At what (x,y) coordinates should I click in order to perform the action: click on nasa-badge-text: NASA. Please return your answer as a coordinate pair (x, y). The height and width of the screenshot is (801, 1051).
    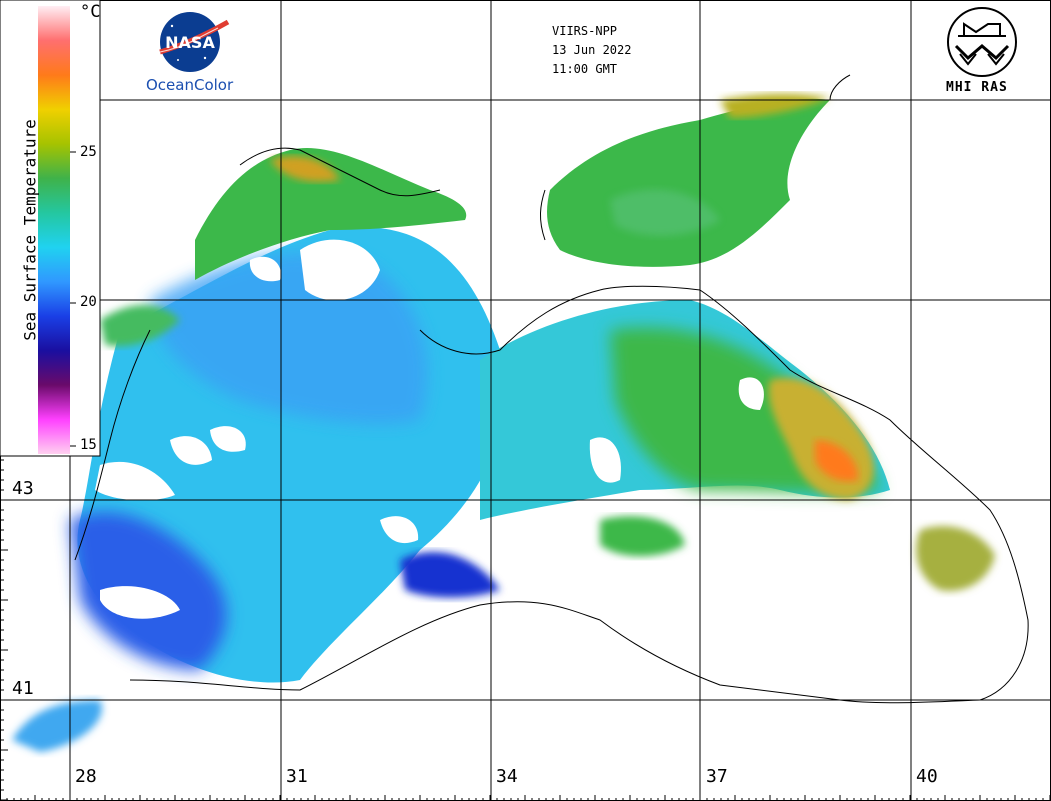
    Looking at the image, I should click on (190, 42).